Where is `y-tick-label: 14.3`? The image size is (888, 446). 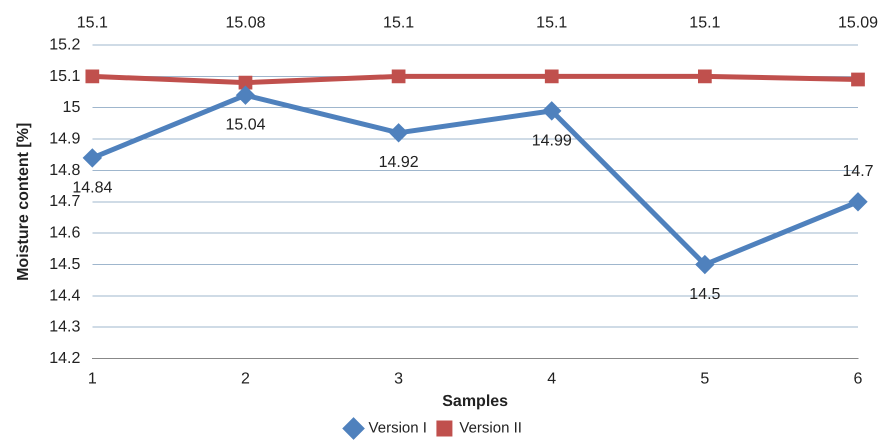 y-tick-label: 14.3 is located at coordinates (64, 327).